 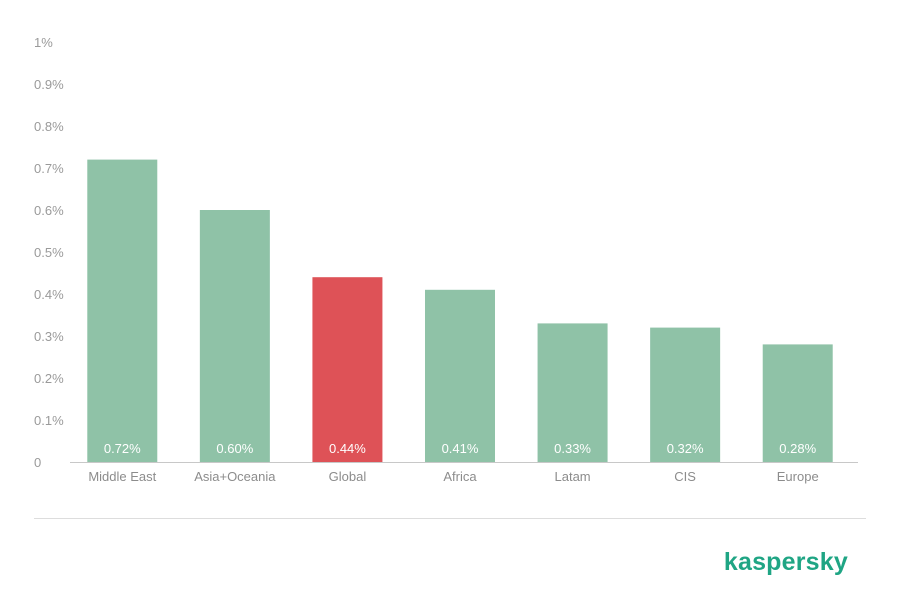 What do you see at coordinates (348, 476) in the screenshot?
I see `x-tick-label: Global` at bounding box center [348, 476].